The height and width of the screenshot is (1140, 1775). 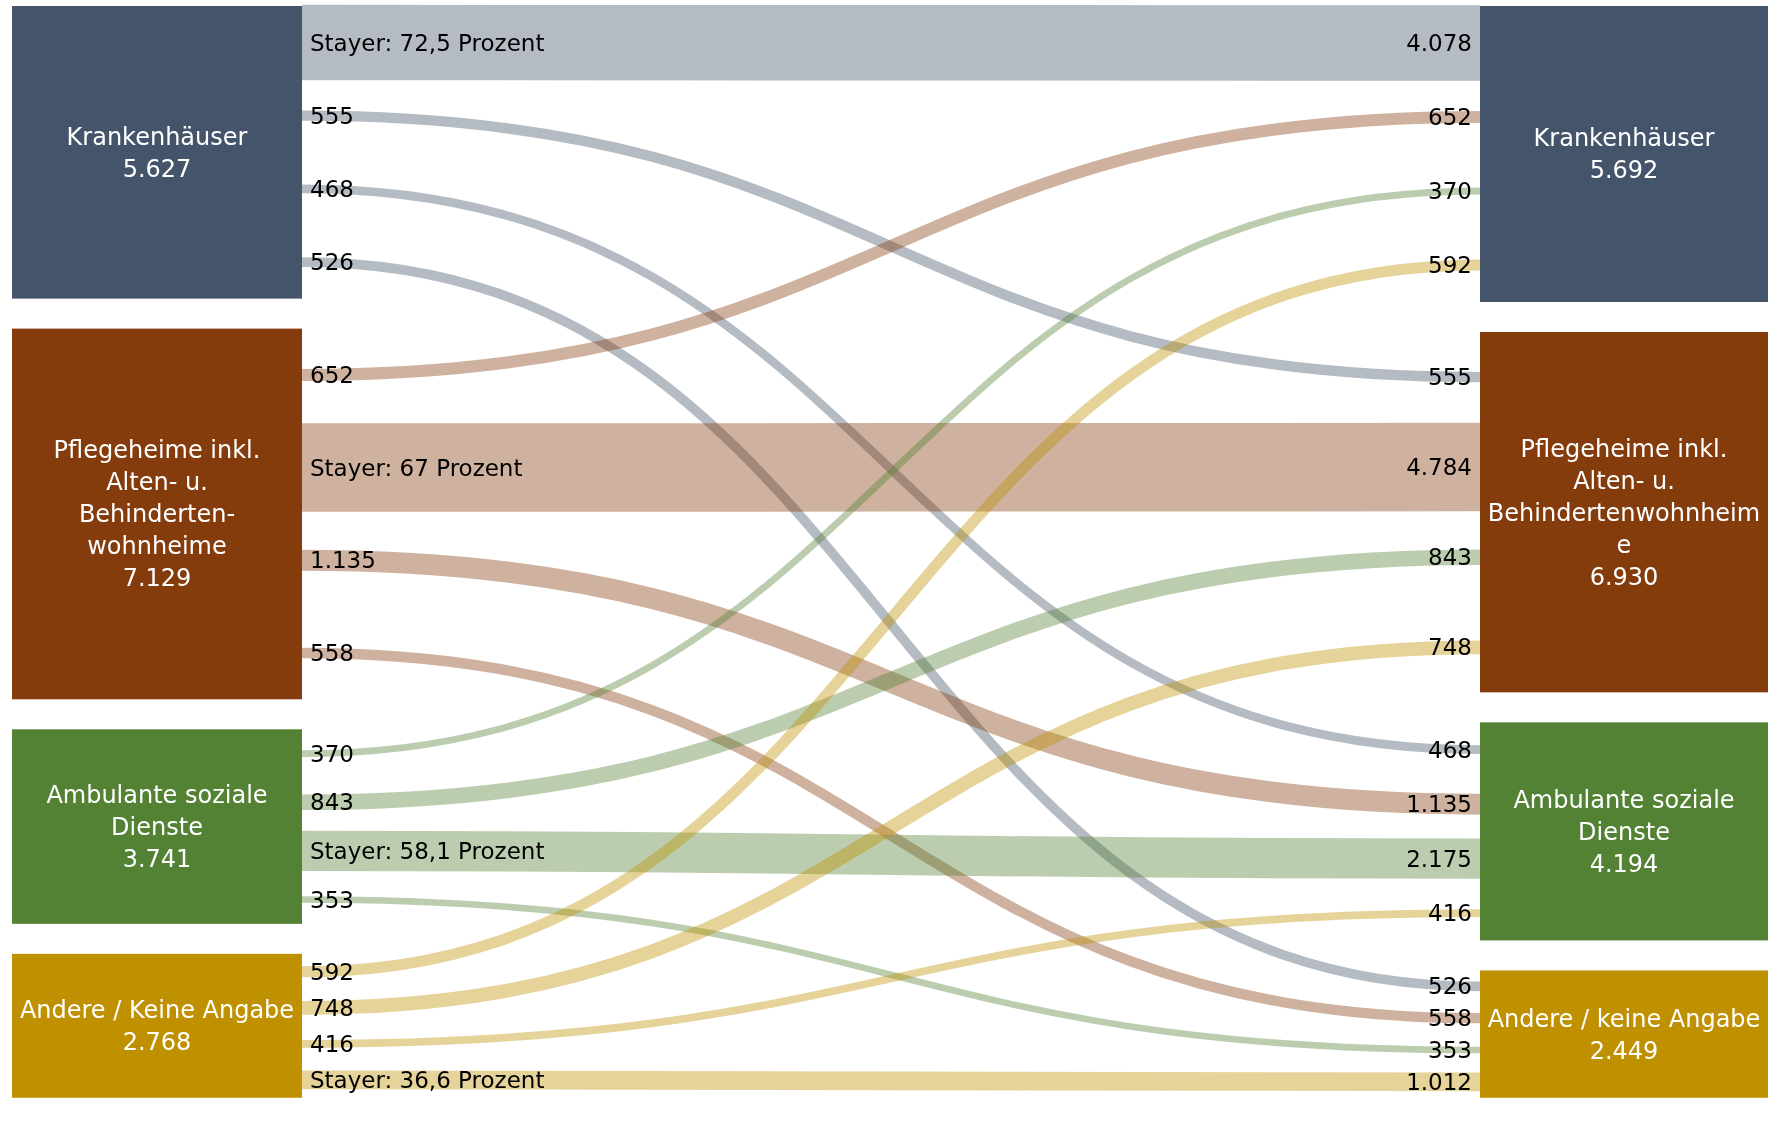 What do you see at coordinates (1439, 467) in the screenshot?
I see `data-label: 4.784` at bounding box center [1439, 467].